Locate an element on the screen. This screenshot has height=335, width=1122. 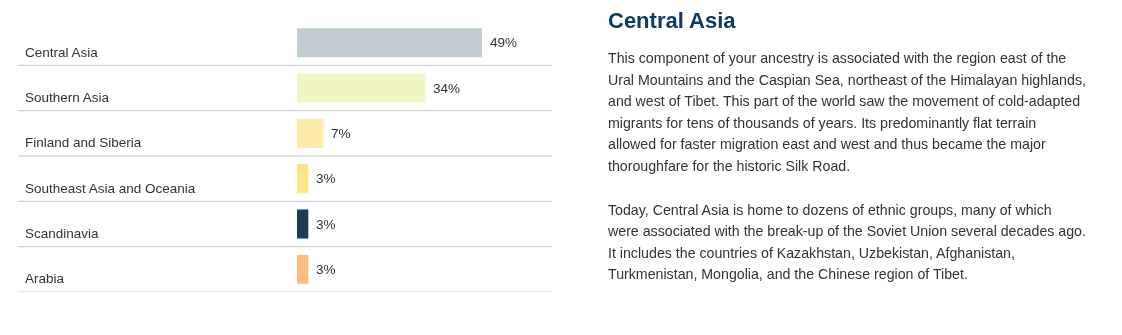
data-label: 49% is located at coordinates (504, 42).